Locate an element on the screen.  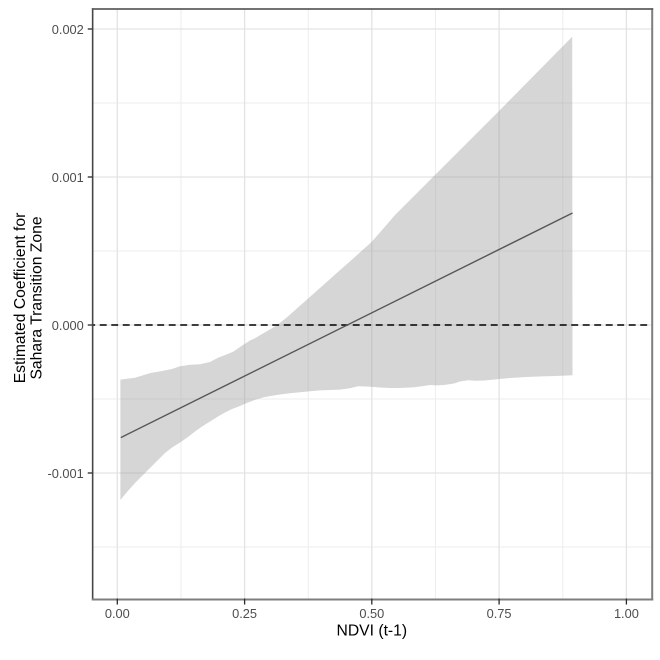
svg-text: -0.001 is located at coordinates (66, 473).